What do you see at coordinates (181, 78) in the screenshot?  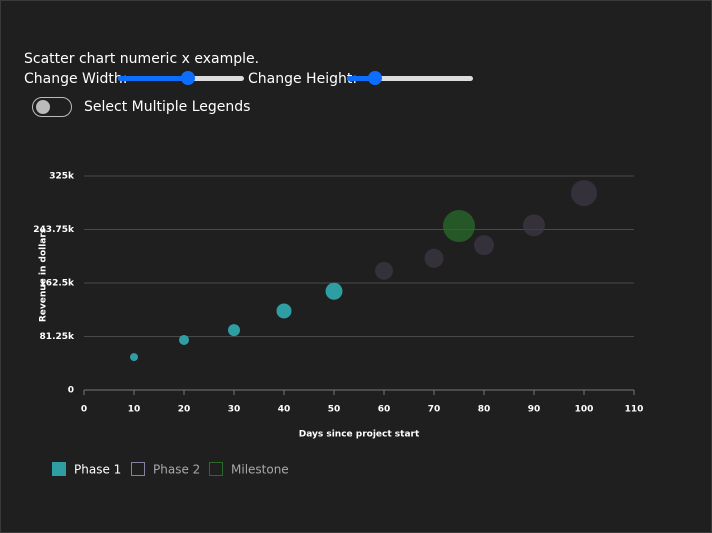 I see `width-slider` at bounding box center [181, 78].